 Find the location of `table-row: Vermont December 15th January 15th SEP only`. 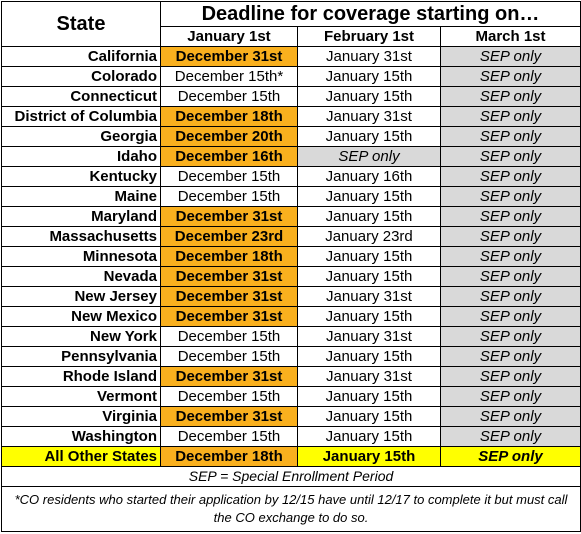

table-row: Vermont December 15th January 15th SEP only is located at coordinates (291, 396).